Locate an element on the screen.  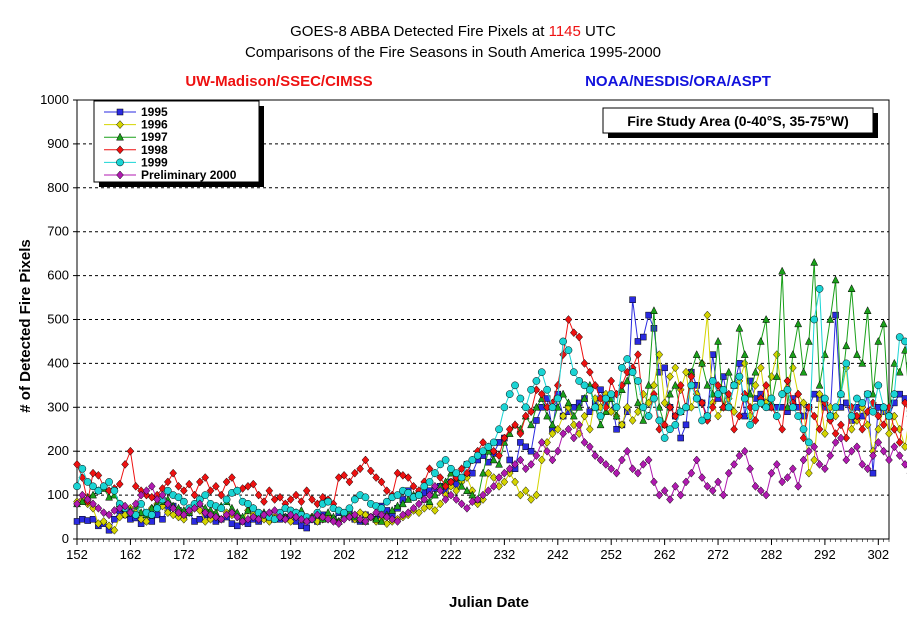
x-tick-label: 182 is located at coordinates (237, 554).